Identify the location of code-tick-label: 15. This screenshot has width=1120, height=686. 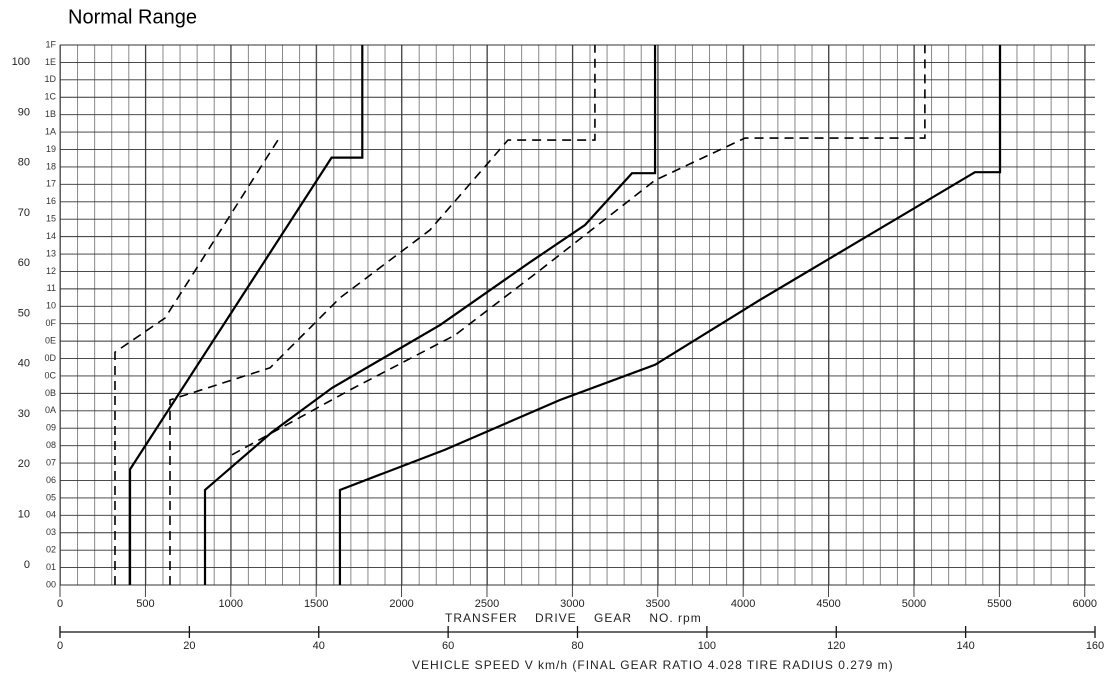
(51, 219).